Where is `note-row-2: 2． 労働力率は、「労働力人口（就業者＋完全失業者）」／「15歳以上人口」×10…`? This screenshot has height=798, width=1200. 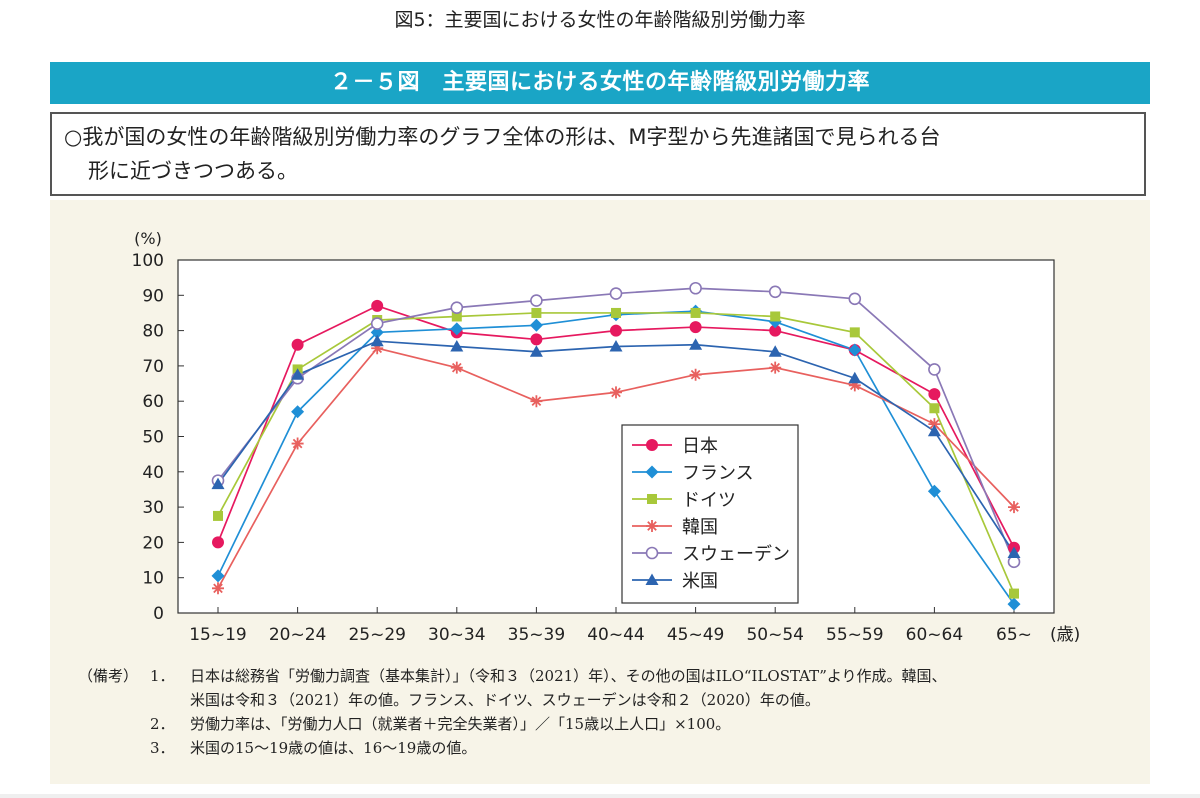 note-row-2: 2． 労働力率は、「労働力人口（就業者＋完全失業者）」／「15歳以上人口」×10… is located at coordinates (608, 724).